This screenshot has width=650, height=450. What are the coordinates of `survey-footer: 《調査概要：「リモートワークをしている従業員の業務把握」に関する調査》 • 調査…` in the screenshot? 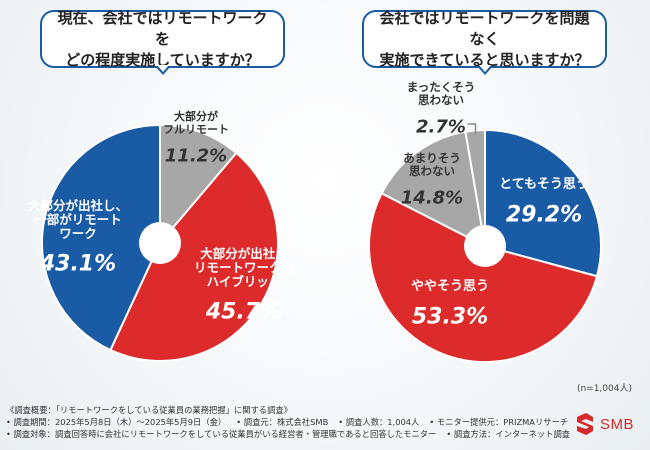 It's located at (288, 422).